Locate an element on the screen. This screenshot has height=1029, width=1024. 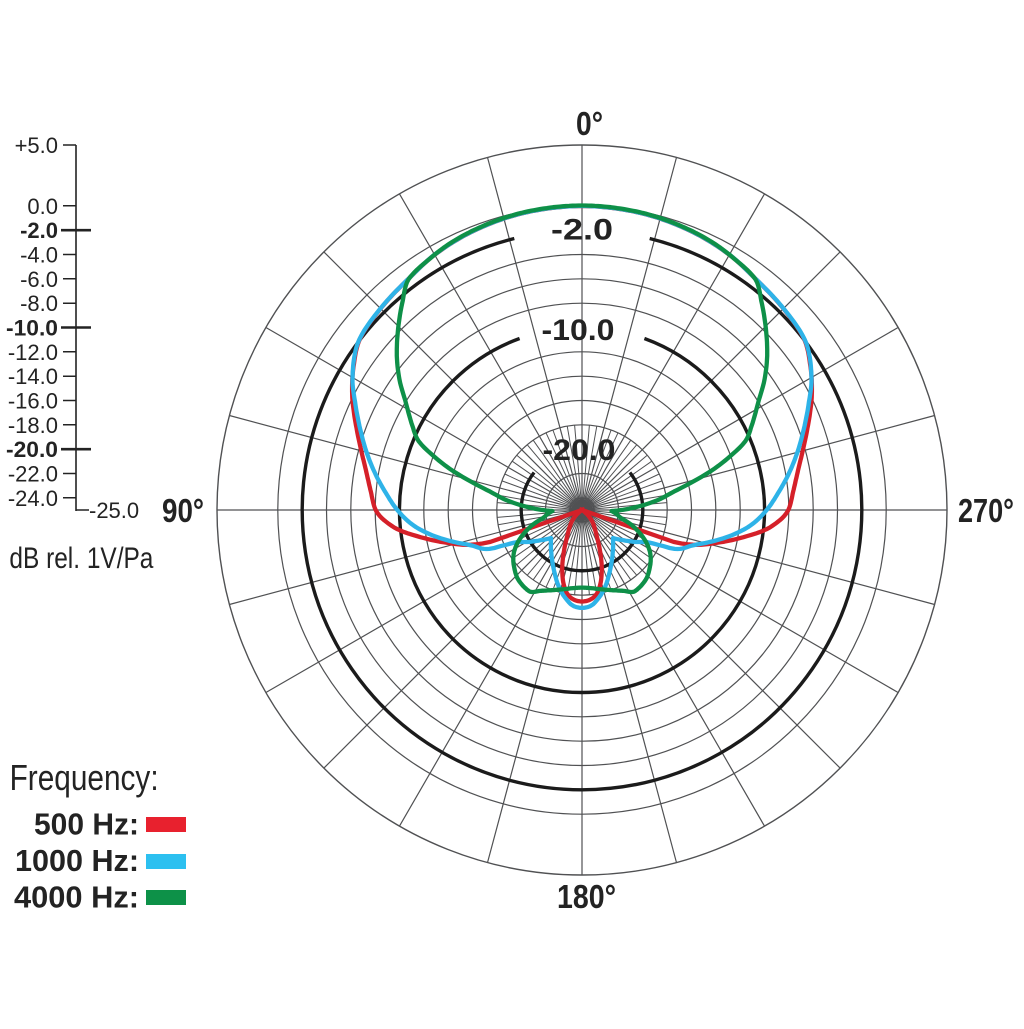
svg-text: 90° is located at coordinates (183, 510).